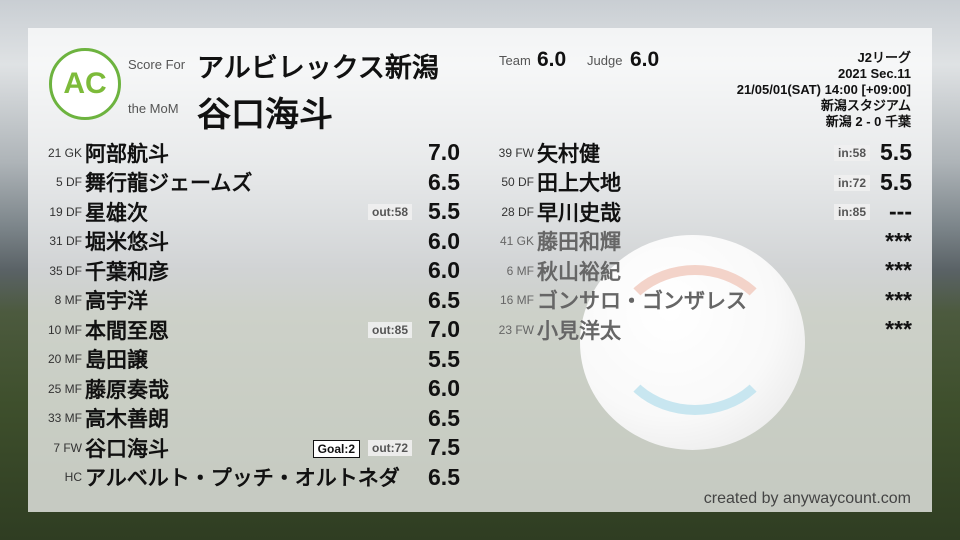 The height and width of the screenshot is (540, 960). Describe the element at coordinates (851, 182) in the screenshot. I see `sub-badge: in:72` at that location.